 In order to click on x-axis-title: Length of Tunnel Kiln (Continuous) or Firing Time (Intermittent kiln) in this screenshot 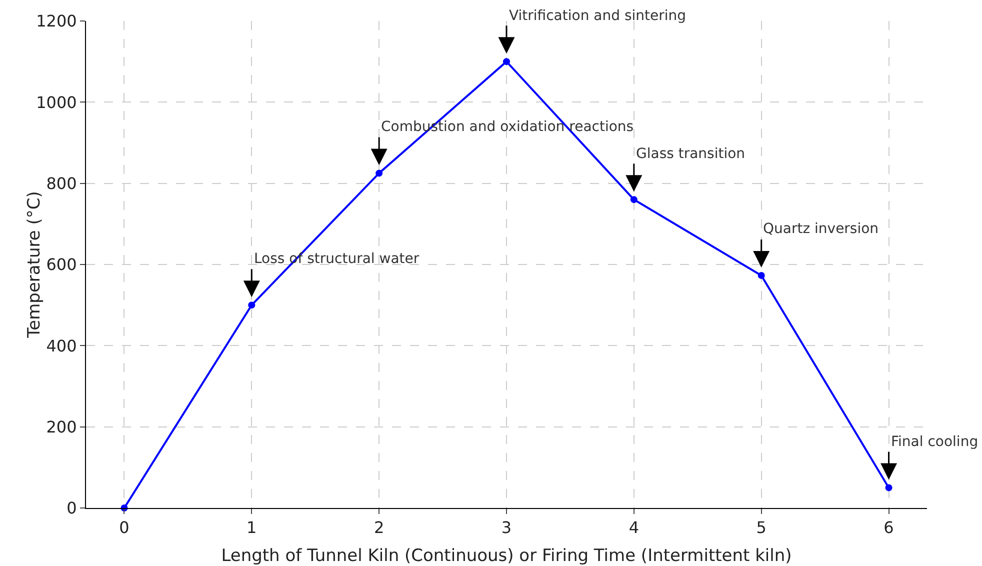, I will do `click(506, 556)`.